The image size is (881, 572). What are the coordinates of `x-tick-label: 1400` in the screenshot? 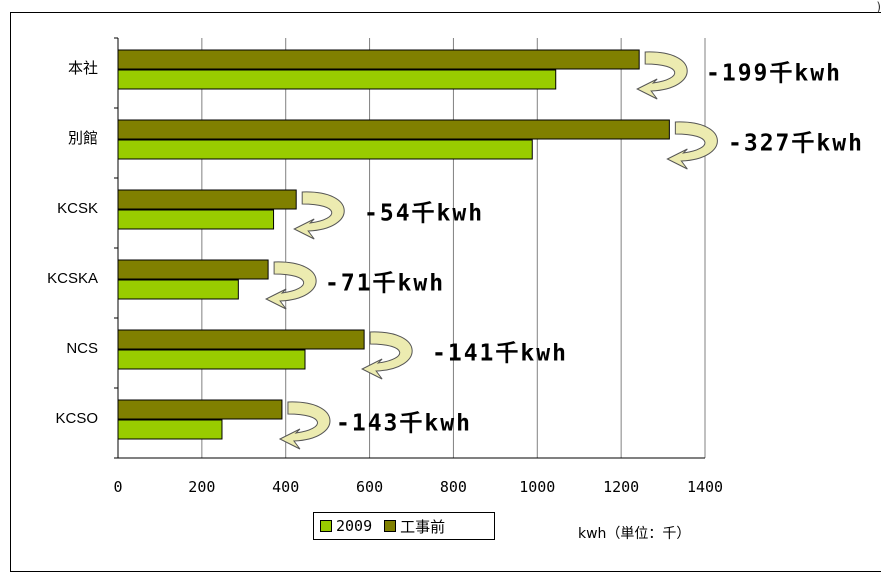 It's located at (705, 487).